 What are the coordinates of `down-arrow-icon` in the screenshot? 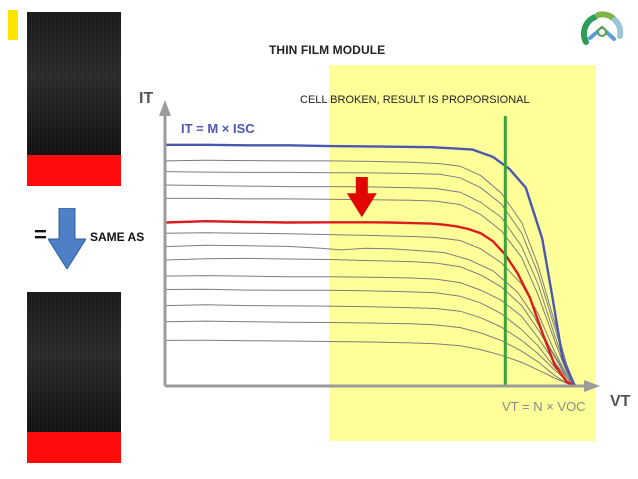 It's located at (67, 238).